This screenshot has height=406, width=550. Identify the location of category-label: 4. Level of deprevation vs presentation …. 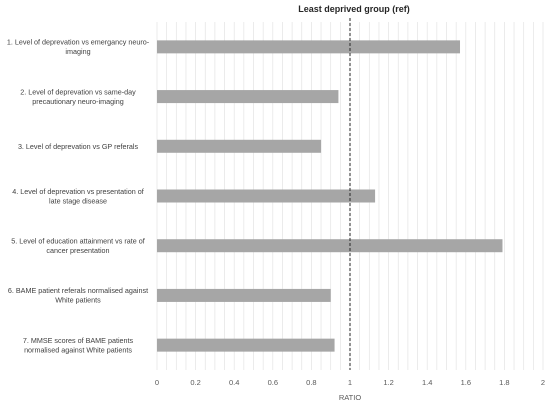
(77, 196).